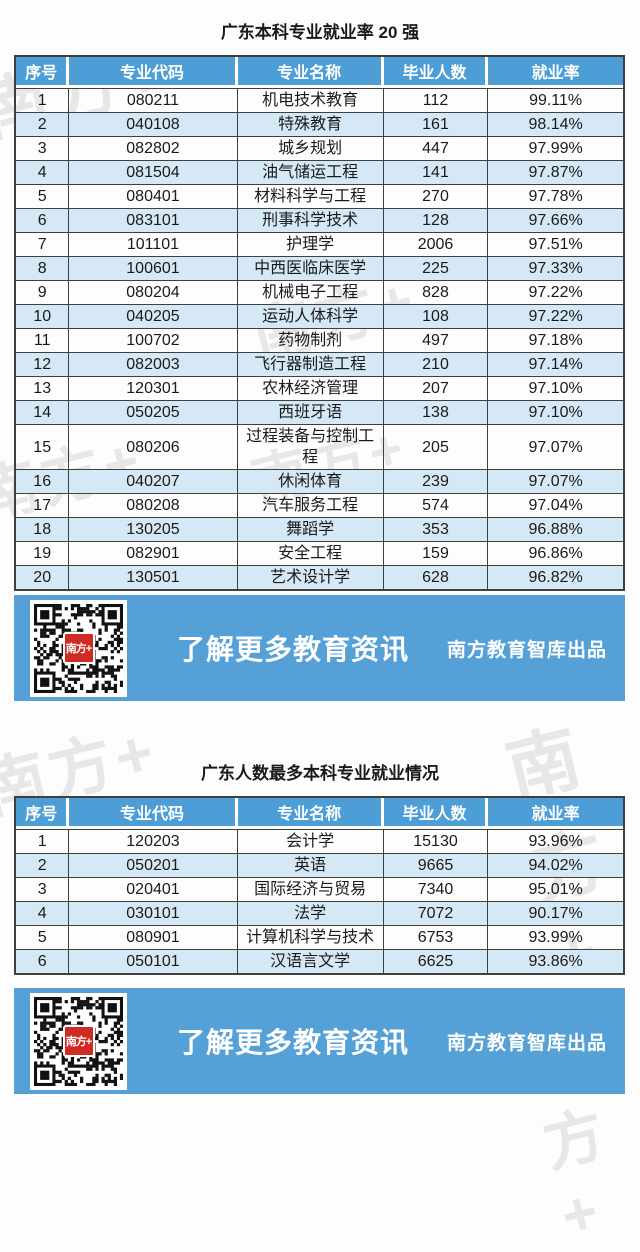  What do you see at coordinates (555, 841) in the screenshot?
I see `cell-employment-rate: 93.96%` at bounding box center [555, 841].